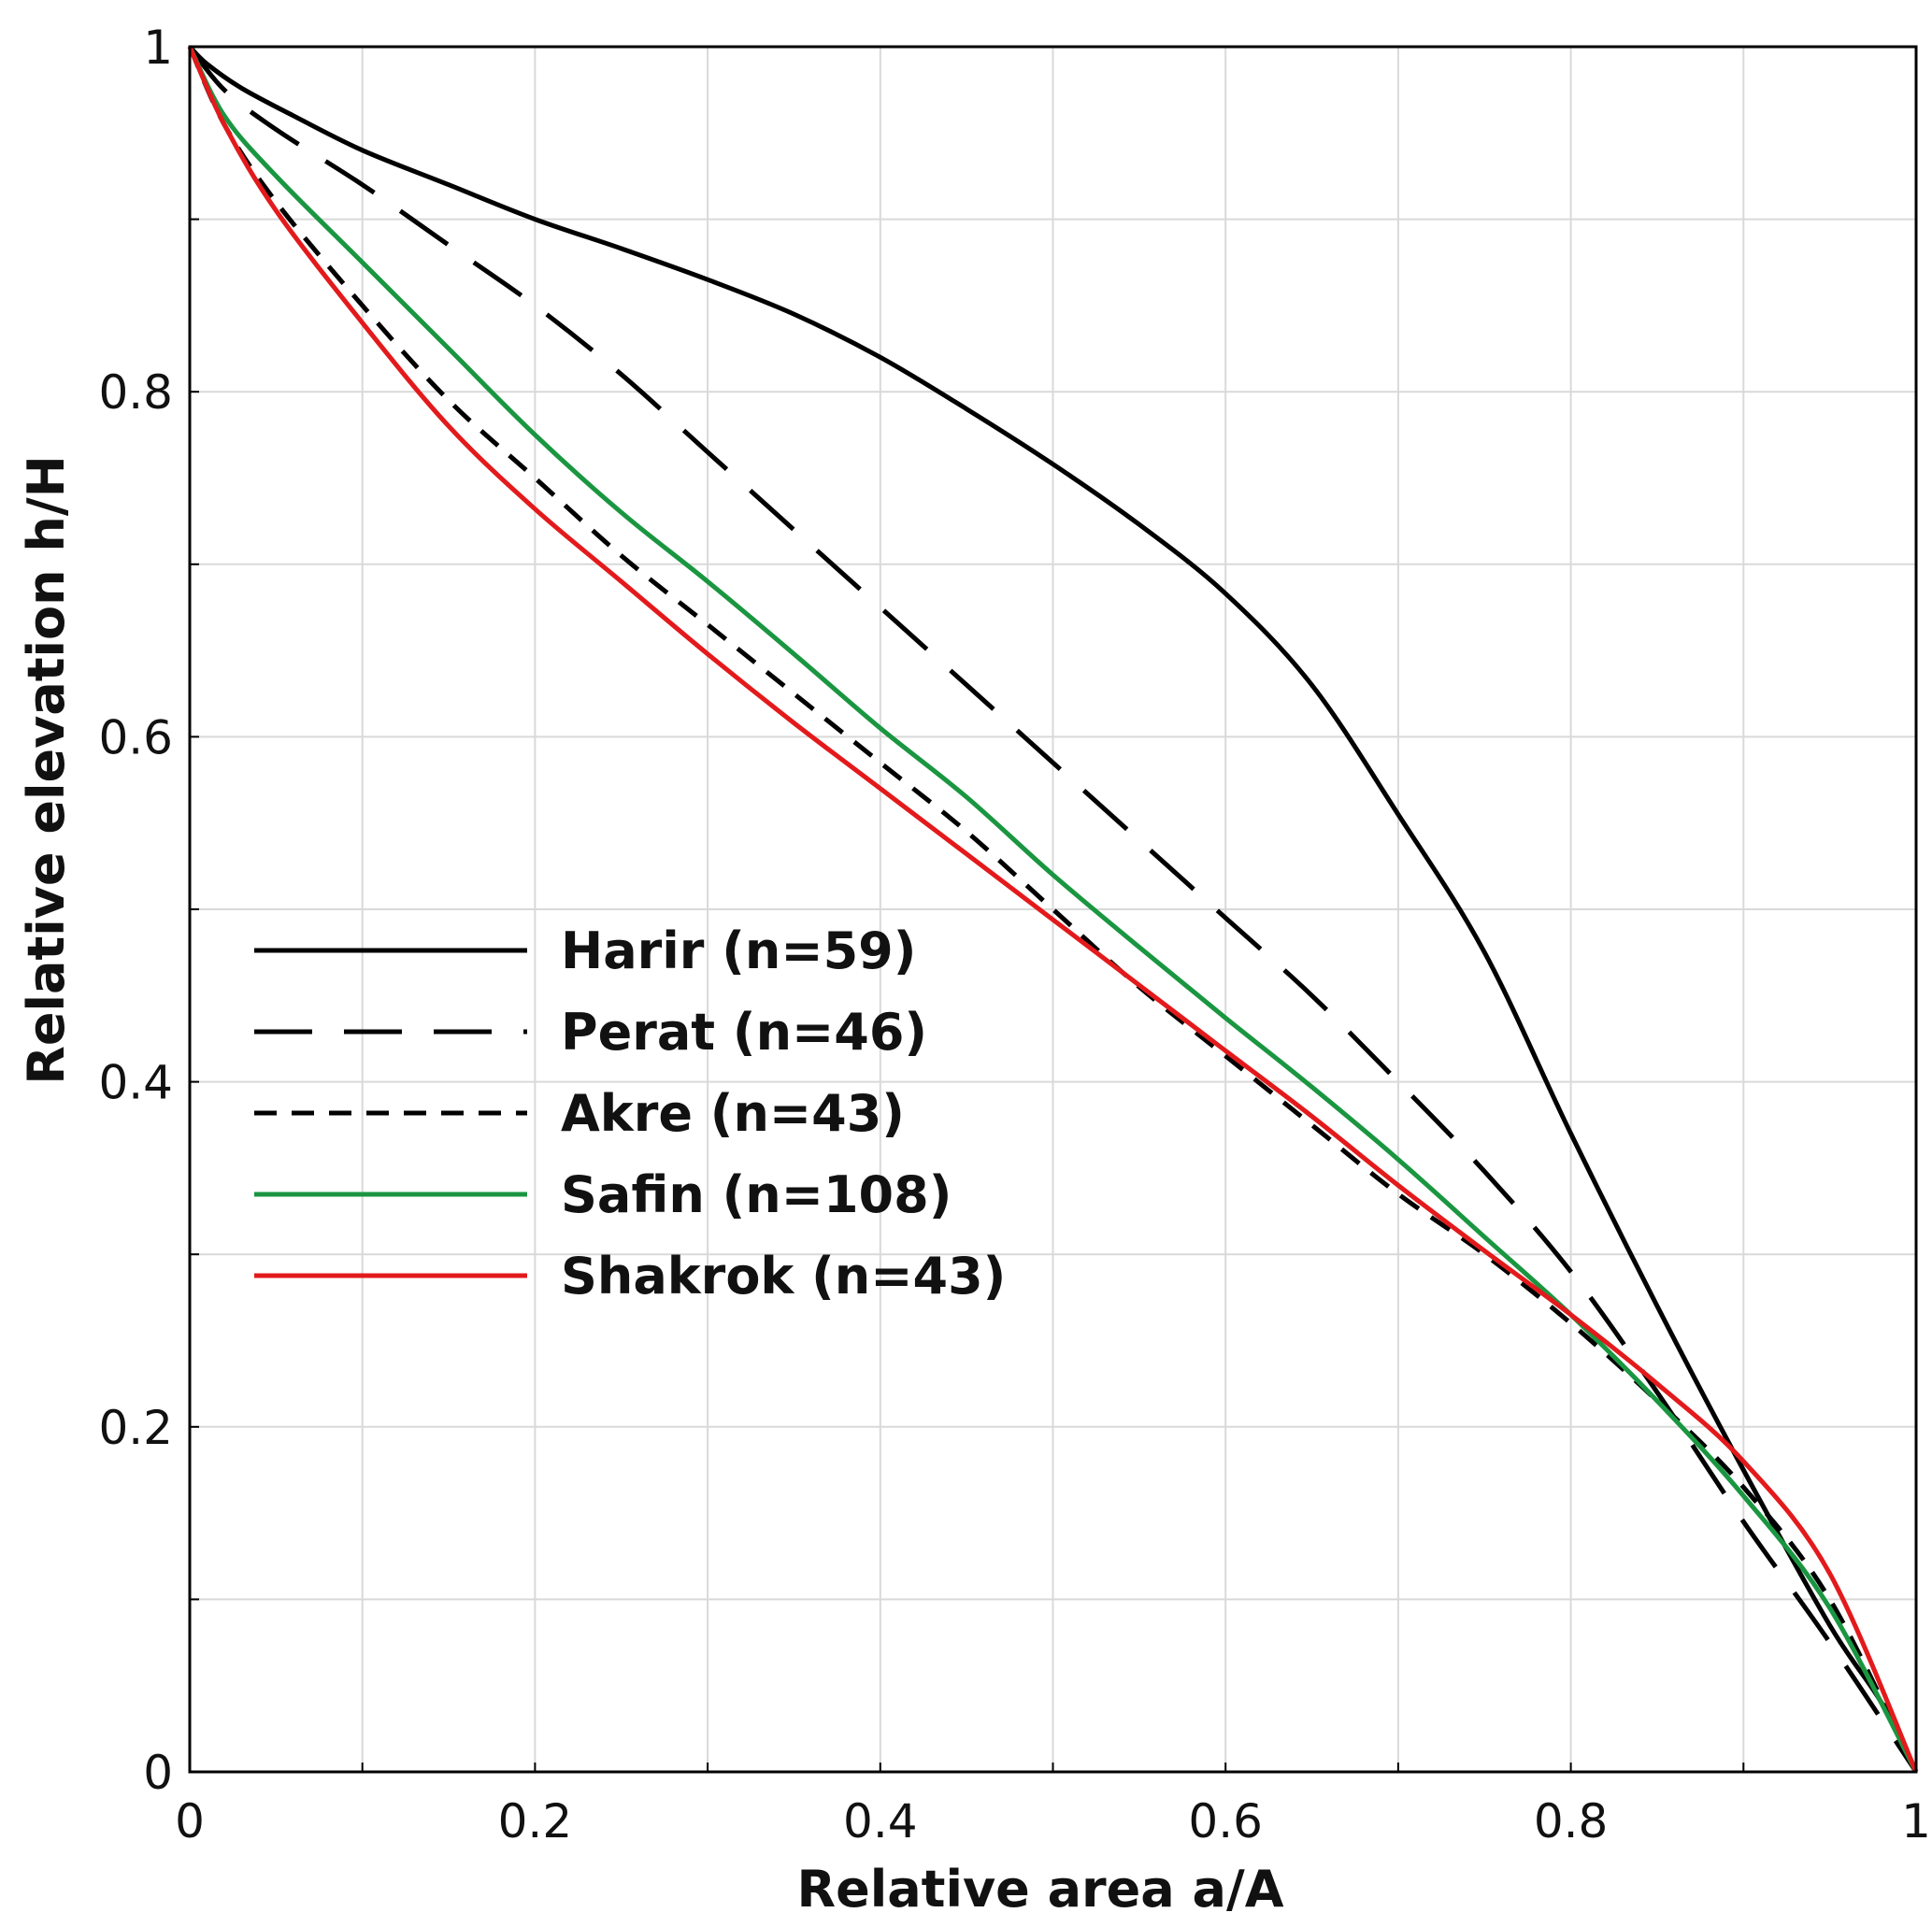  I want to click on legend-label: Perat (n=46), so click(744, 1032).